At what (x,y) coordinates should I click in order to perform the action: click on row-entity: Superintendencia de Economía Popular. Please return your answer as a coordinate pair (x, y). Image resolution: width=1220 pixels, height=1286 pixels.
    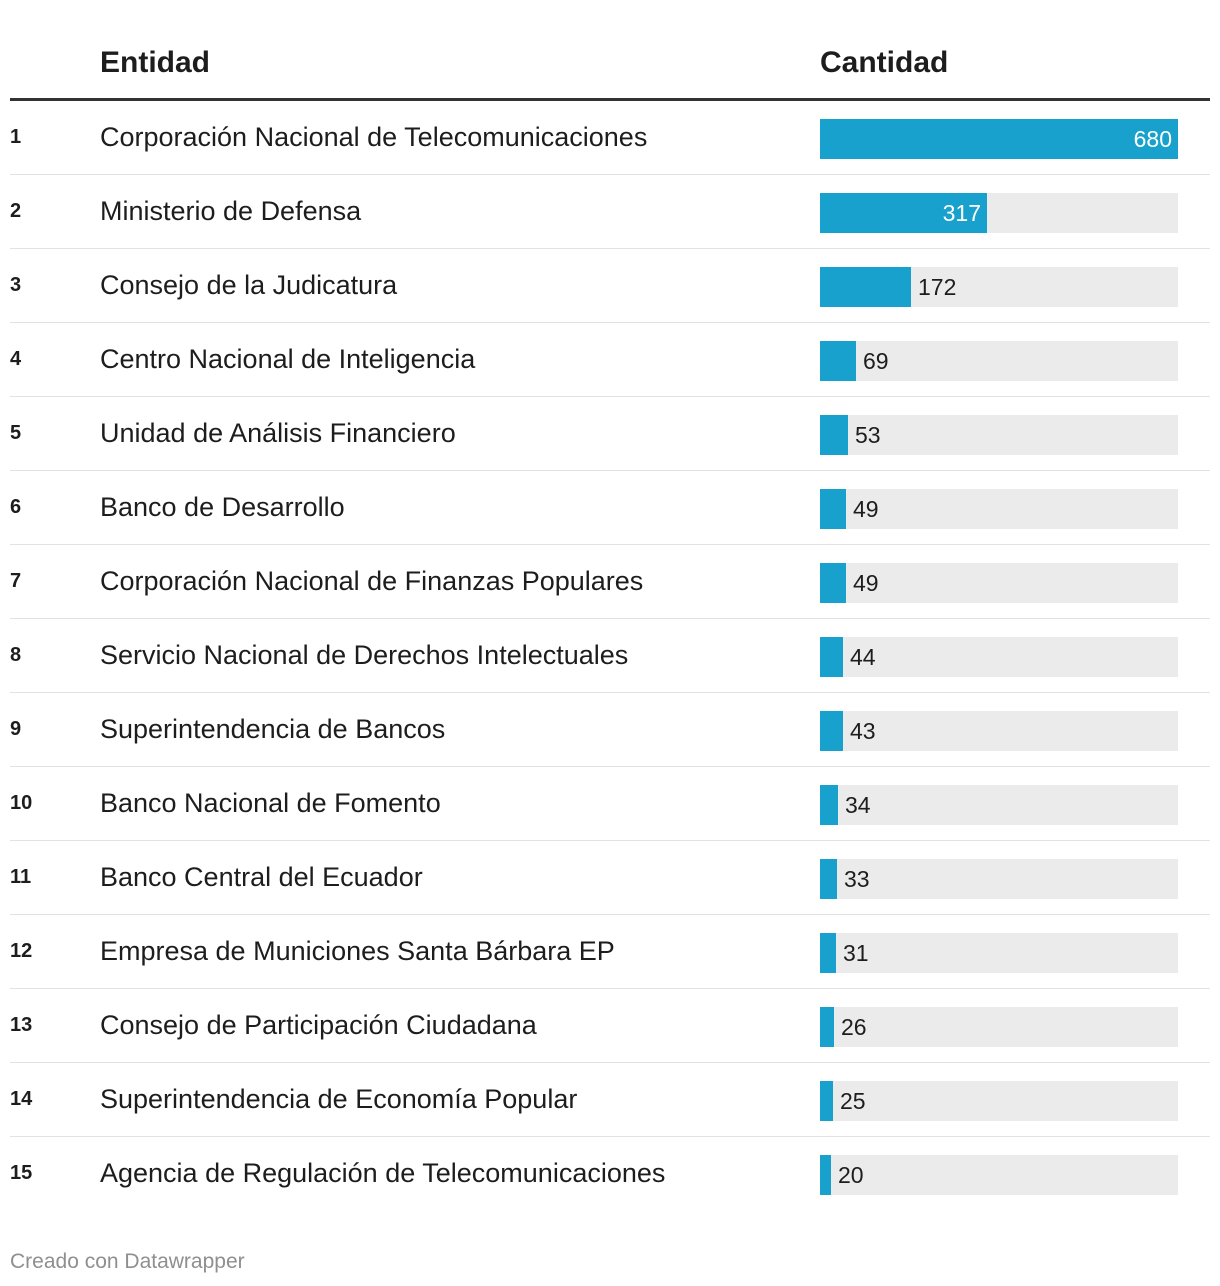
    Looking at the image, I should click on (339, 1099).